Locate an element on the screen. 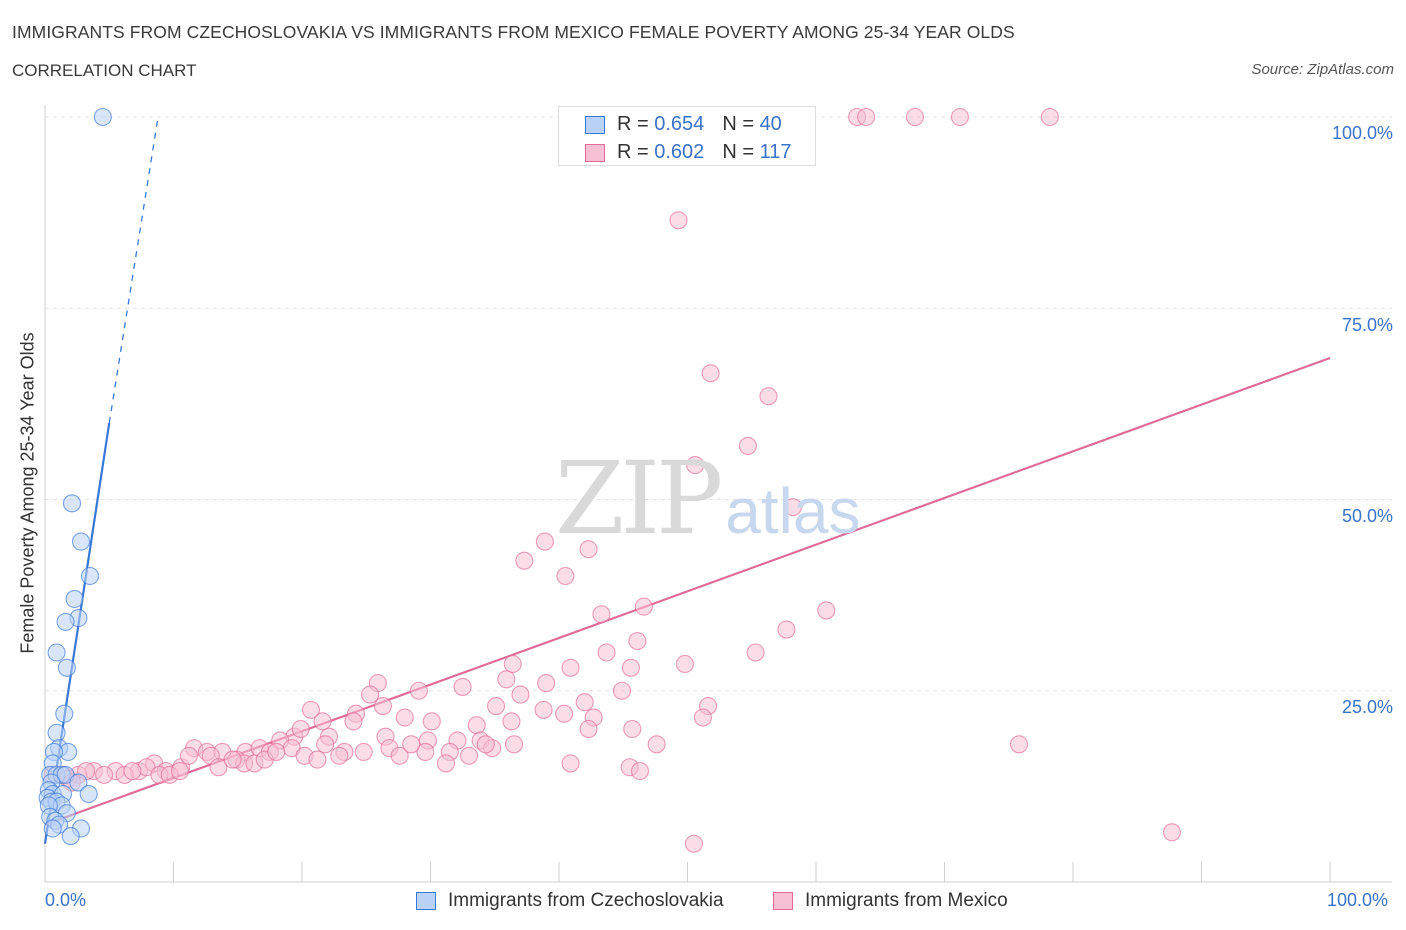 The image size is (1406, 930). zipatlas-watermark: ZIPatlas is located at coordinates (707, 498).